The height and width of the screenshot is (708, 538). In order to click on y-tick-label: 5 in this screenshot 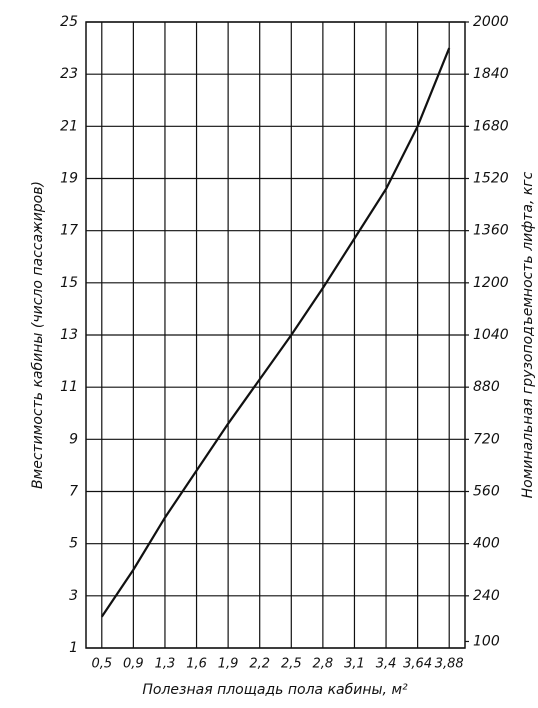, I will do `click(73, 544)`.